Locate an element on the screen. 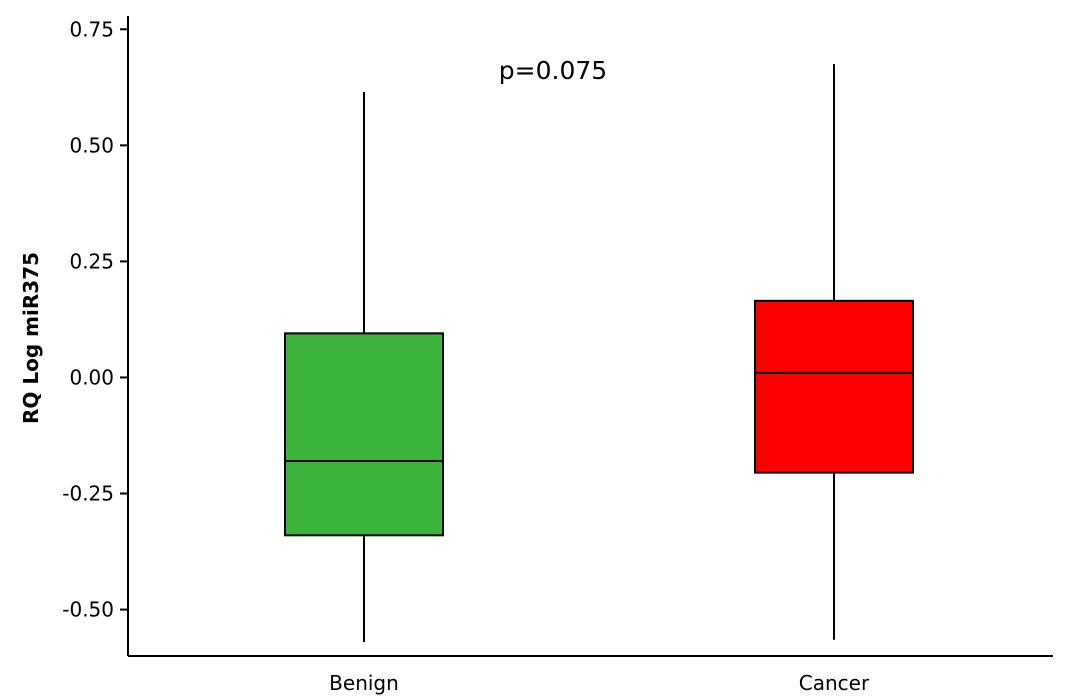 The width and height of the screenshot is (1068, 698). y-tick-label: 0.25 is located at coordinates (91, 261).